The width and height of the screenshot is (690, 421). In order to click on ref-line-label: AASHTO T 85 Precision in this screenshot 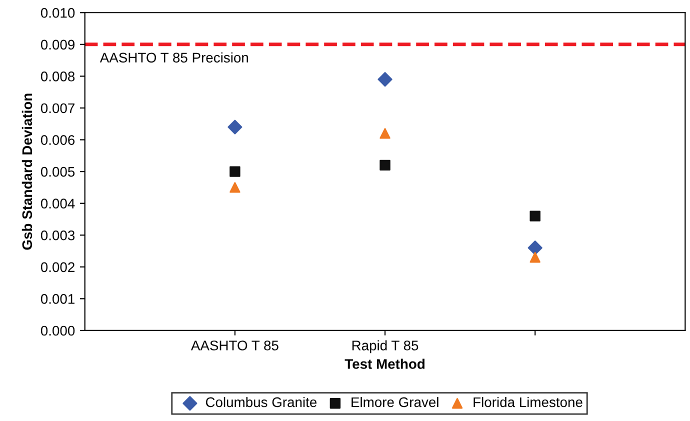, I will do `click(174, 57)`.